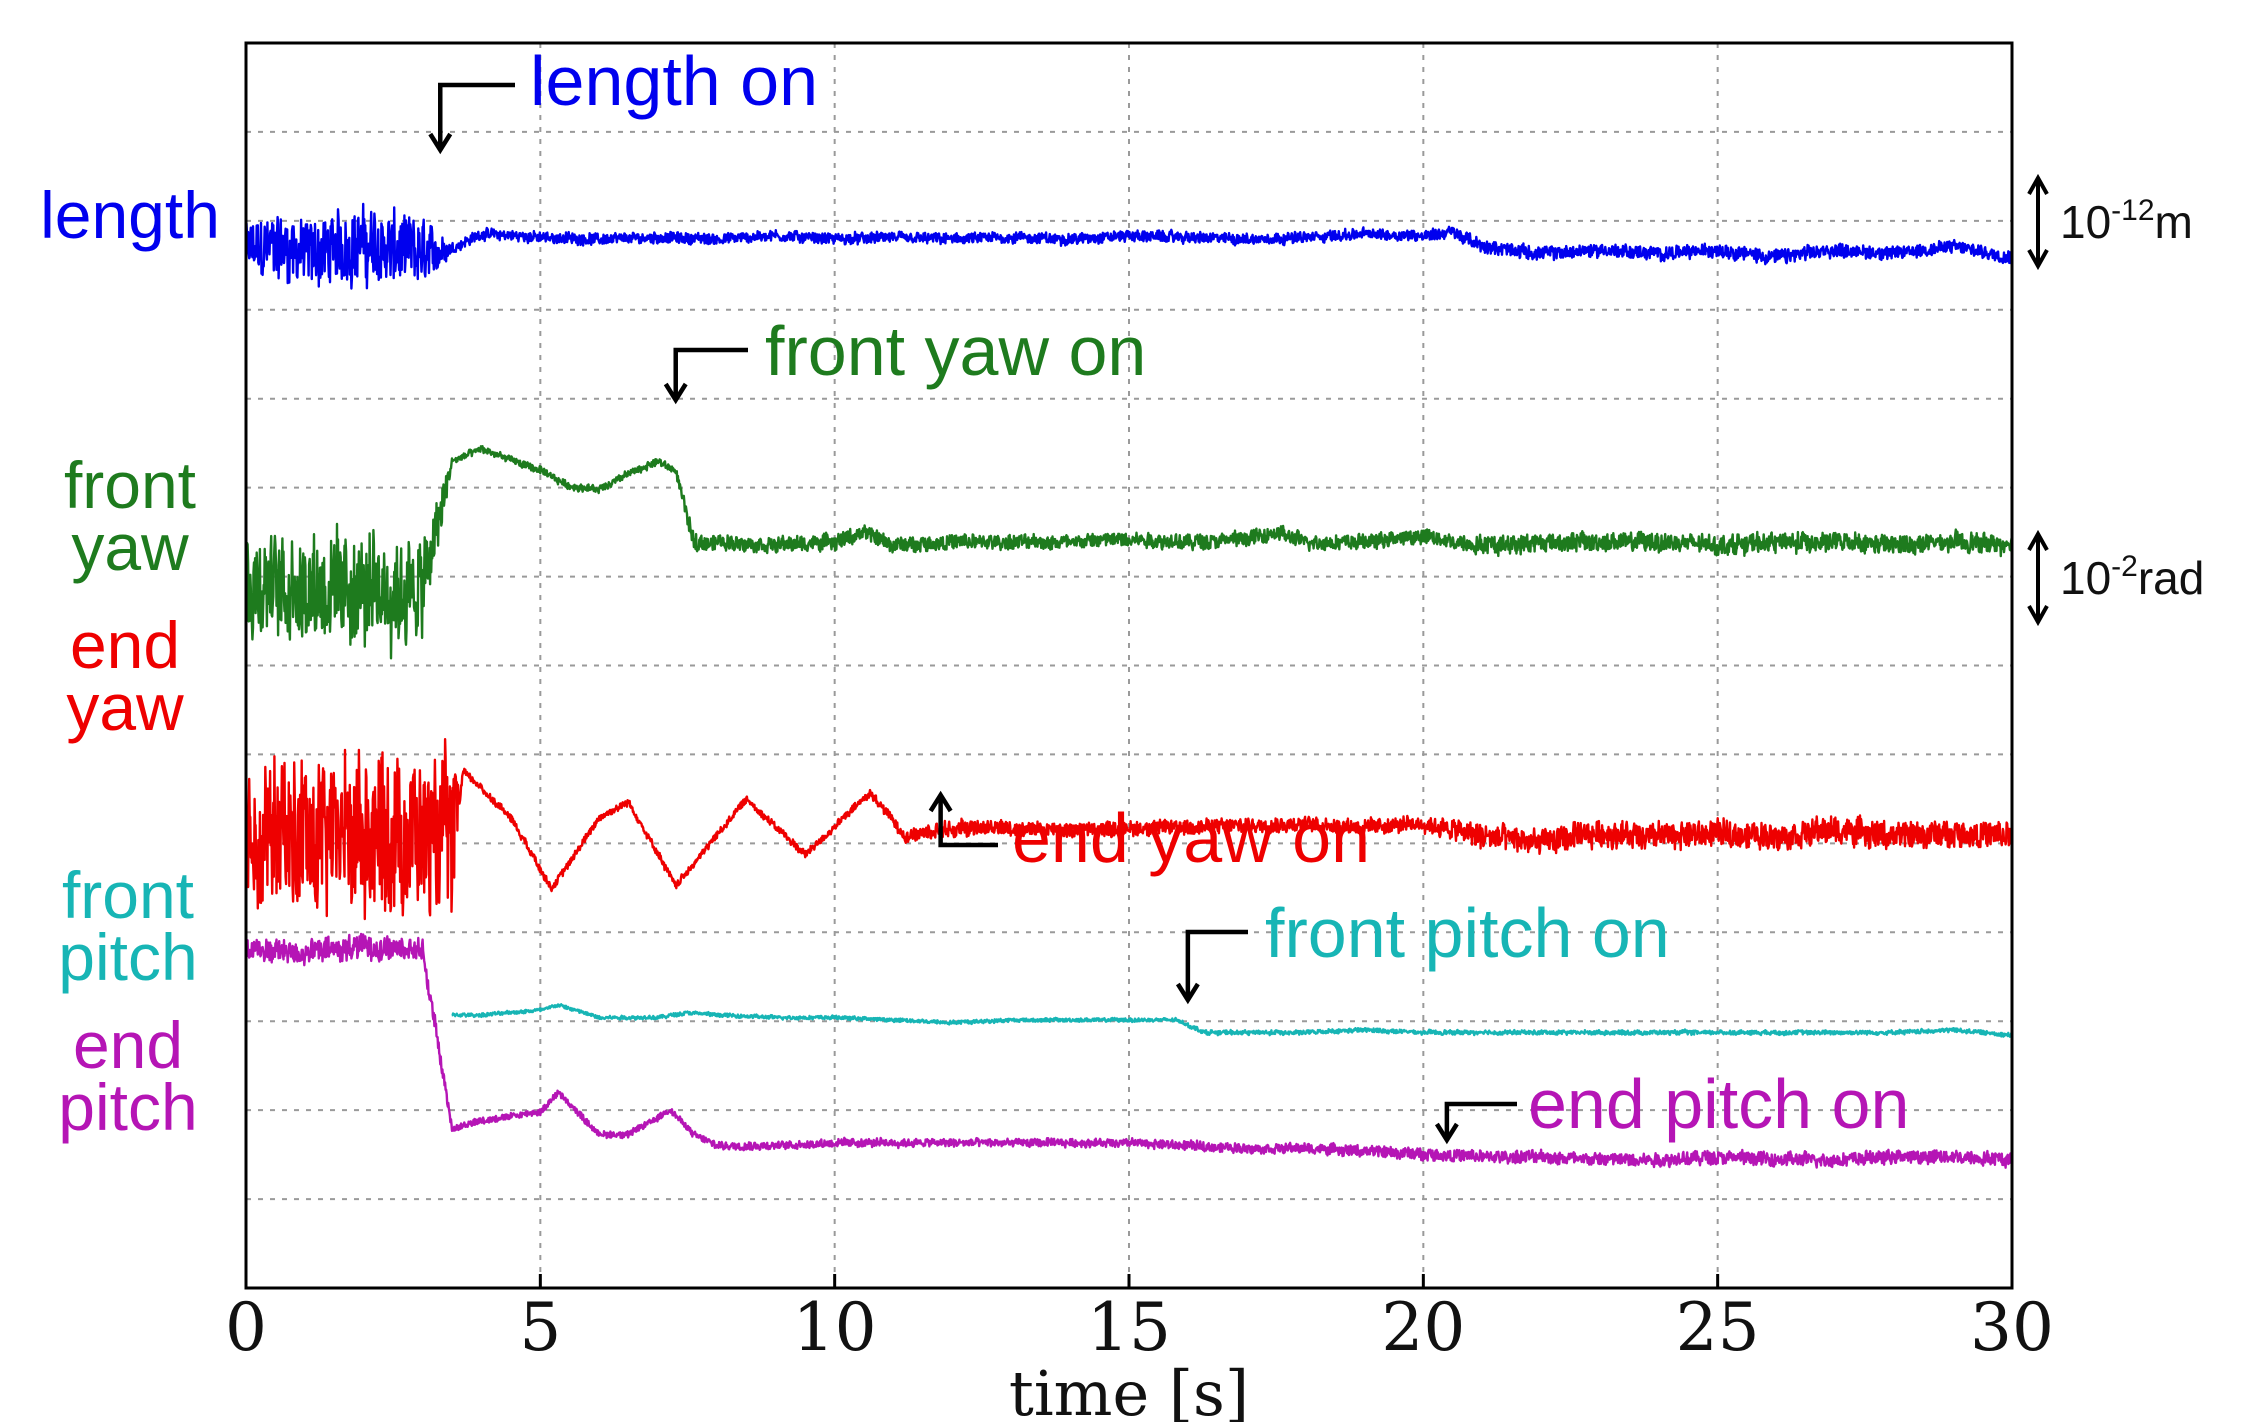  What do you see at coordinates (835, 1327) in the screenshot?
I see `x-tick-label: 10` at bounding box center [835, 1327].